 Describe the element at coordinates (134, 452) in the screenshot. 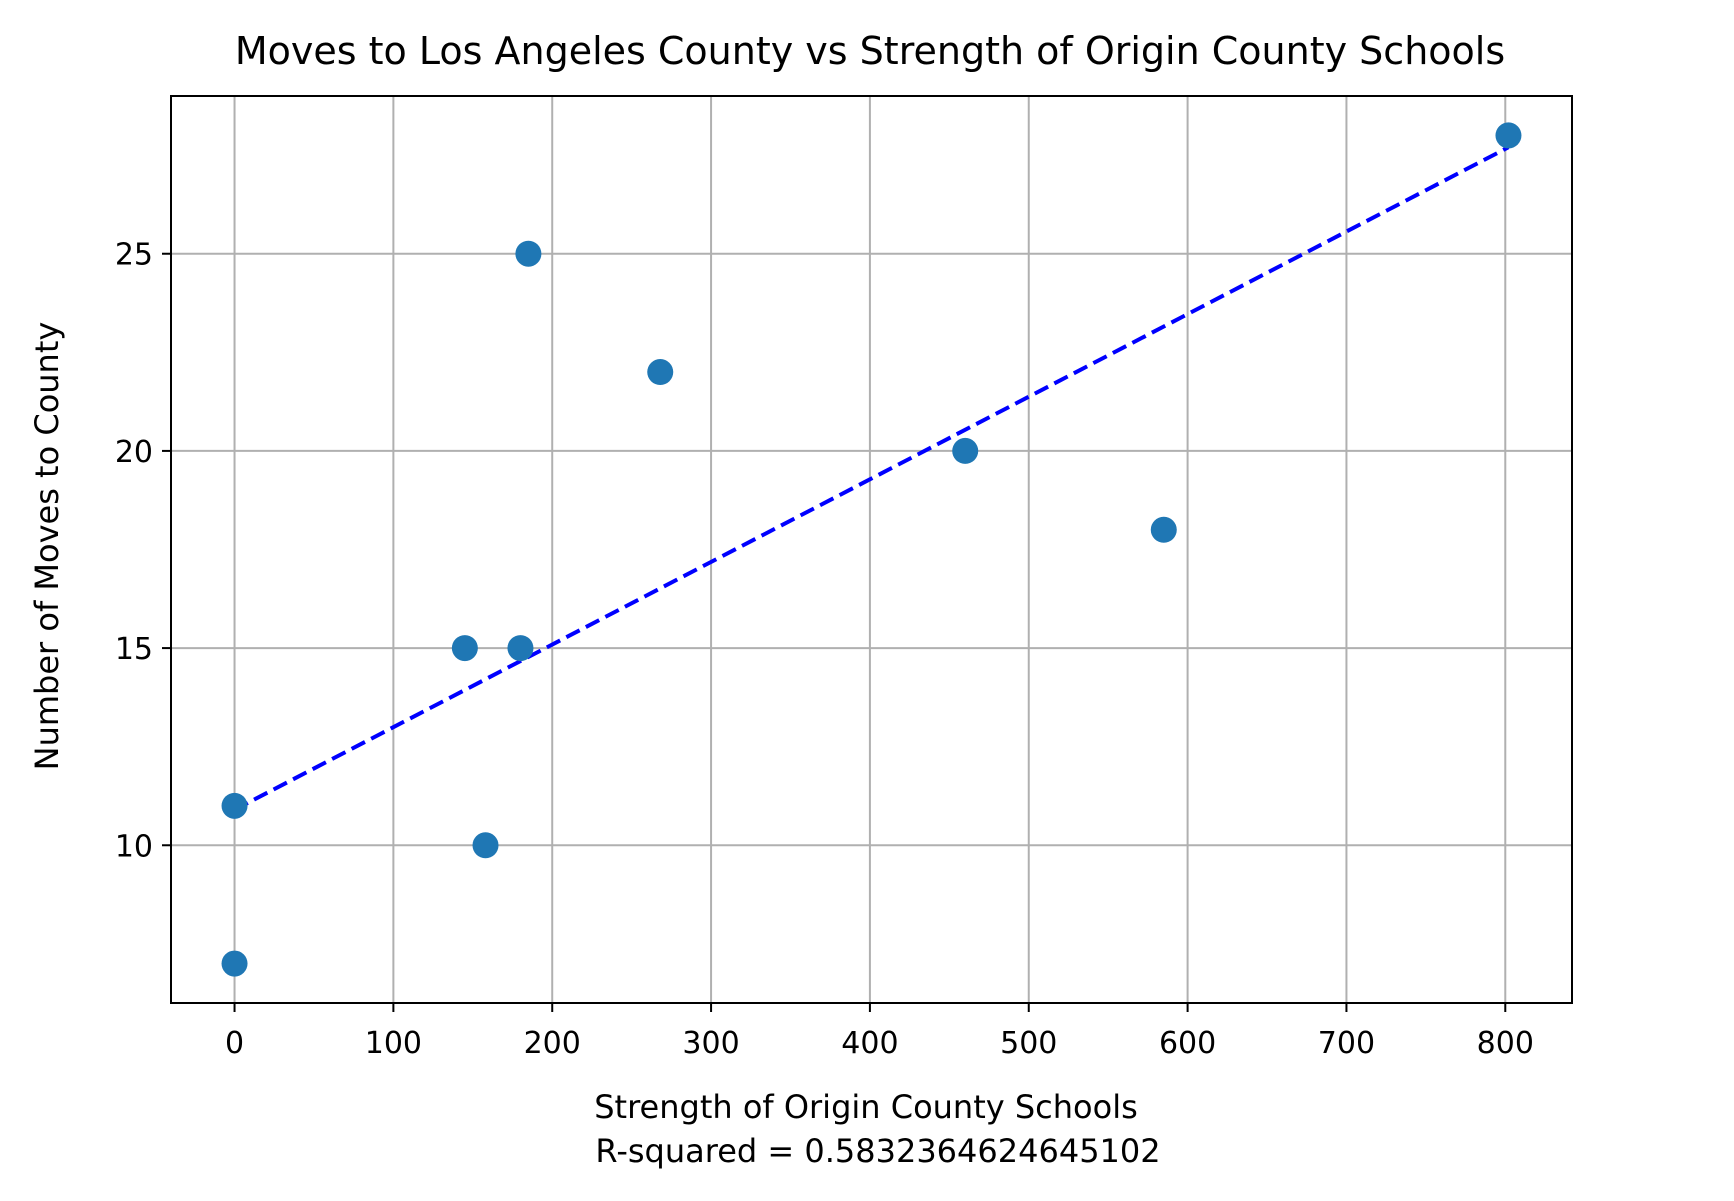

I see `y-tick-label: 20` at that location.